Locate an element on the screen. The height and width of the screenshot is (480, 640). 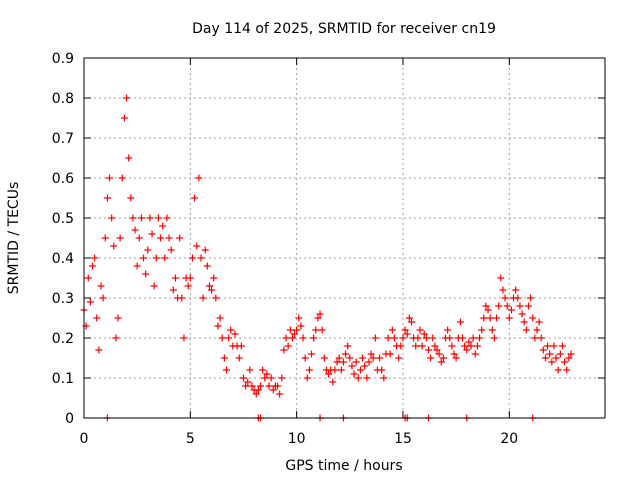
x-tick-label: 10 is located at coordinates (297, 439).